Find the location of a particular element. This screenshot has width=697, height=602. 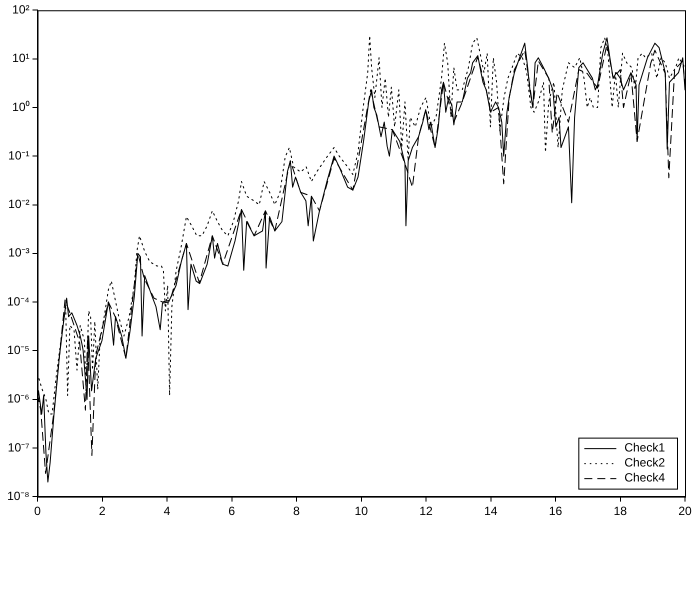

x-tick-label: 6 is located at coordinates (232, 511).